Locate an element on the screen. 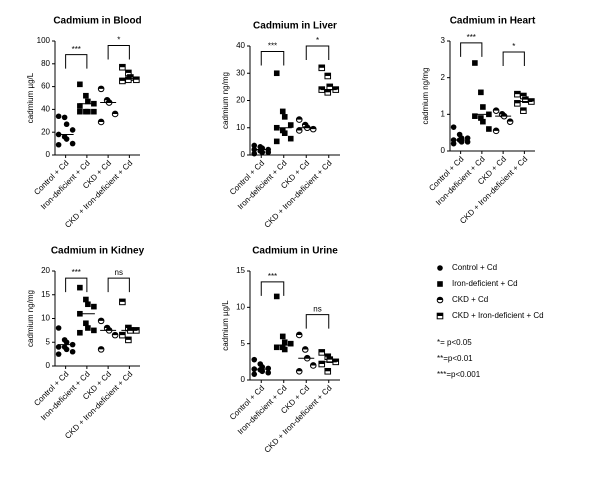  y-tick-label: 5 is located at coordinates (243, 343).